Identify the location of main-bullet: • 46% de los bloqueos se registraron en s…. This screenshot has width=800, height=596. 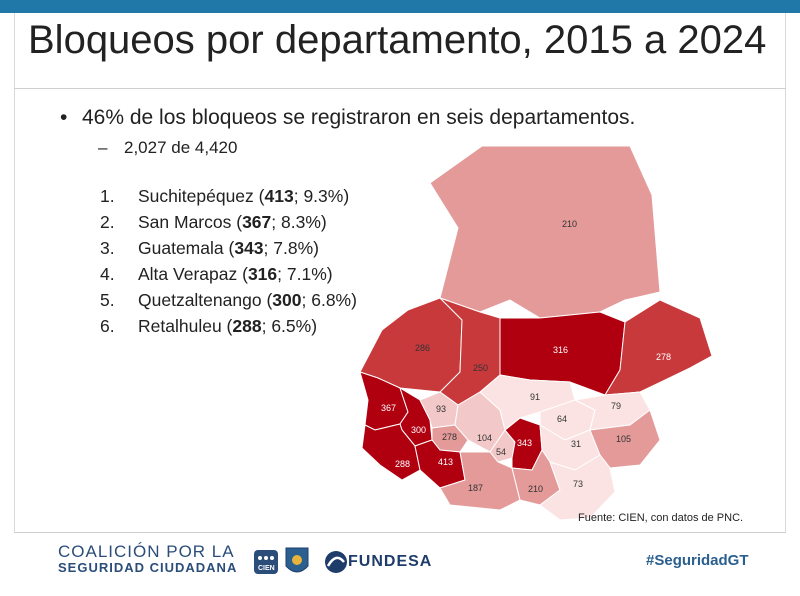
(347, 118).